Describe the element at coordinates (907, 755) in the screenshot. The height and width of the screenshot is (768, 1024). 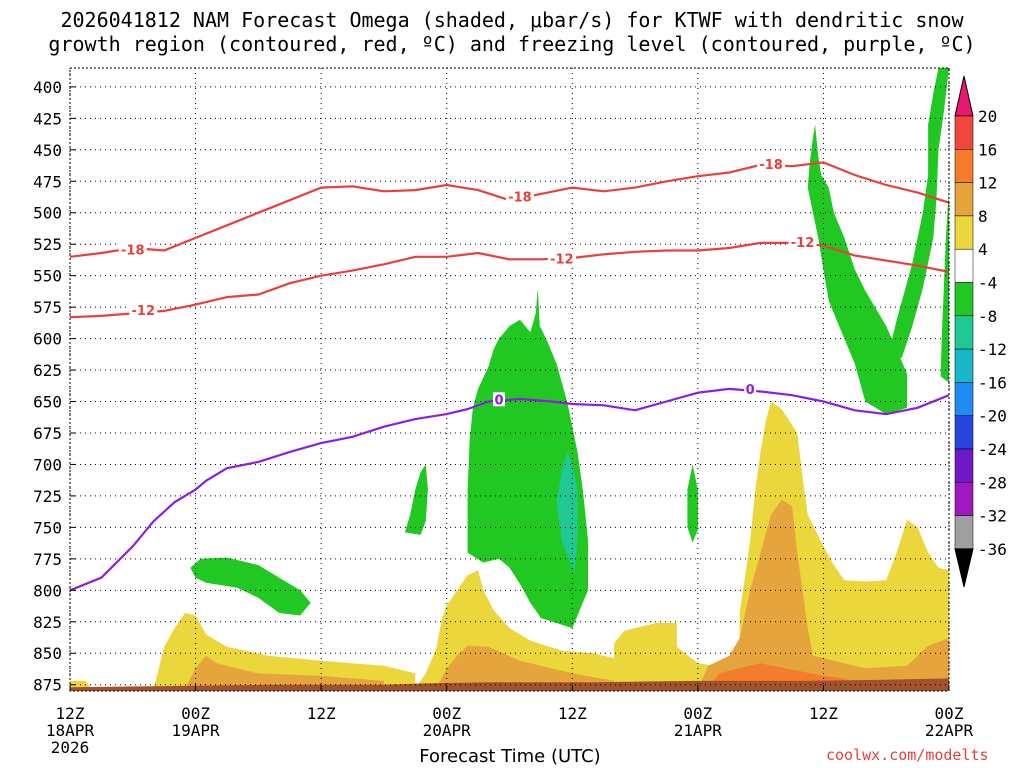
I see `credit-text: coolwx.com/modelts` at that location.